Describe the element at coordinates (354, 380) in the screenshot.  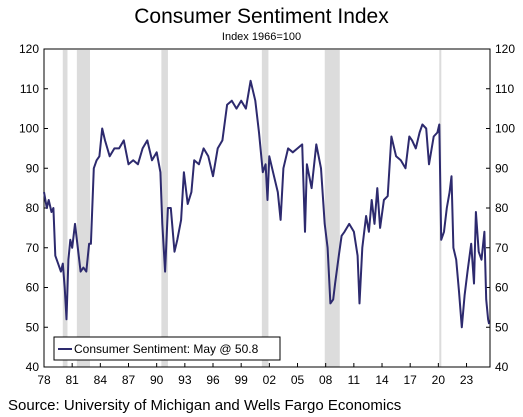
I see `x-tick-label: 11` at that location.